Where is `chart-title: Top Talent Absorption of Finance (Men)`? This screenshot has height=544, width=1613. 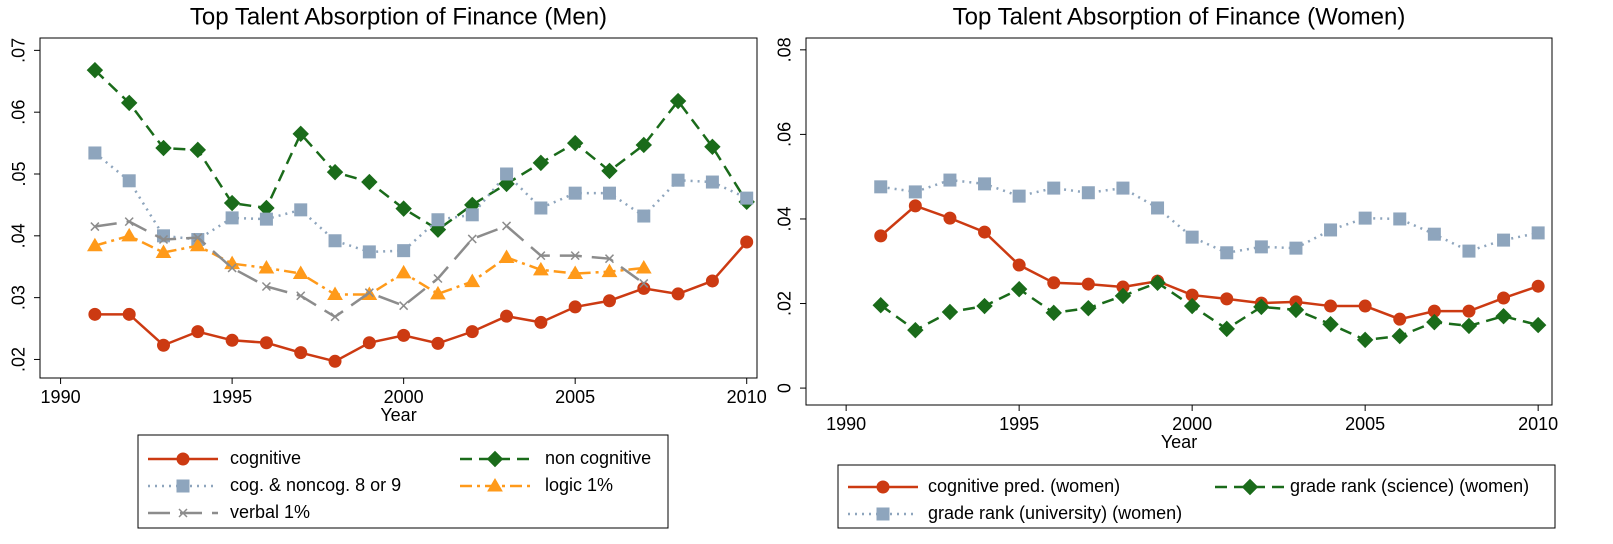 chart-title: Top Talent Absorption of Finance (Men) is located at coordinates (398, 16).